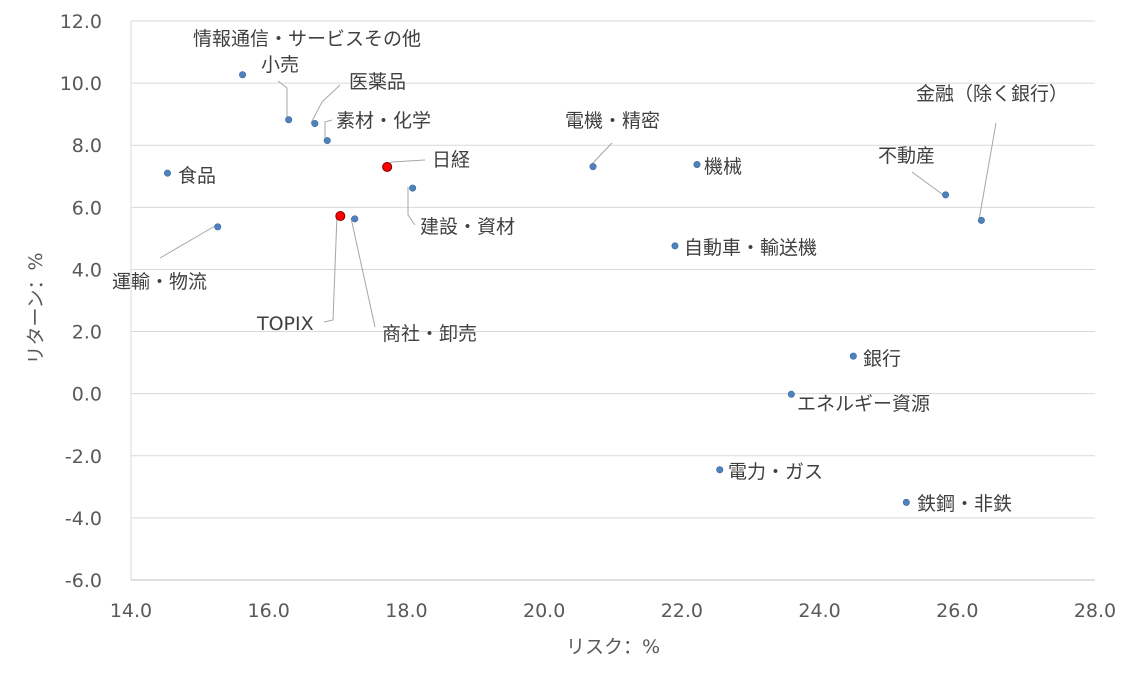 The image size is (1138, 679). What do you see at coordinates (750, 248) in the screenshot?
I see `point-label: 自動車・輸送機` at bounding box center [750, 248].